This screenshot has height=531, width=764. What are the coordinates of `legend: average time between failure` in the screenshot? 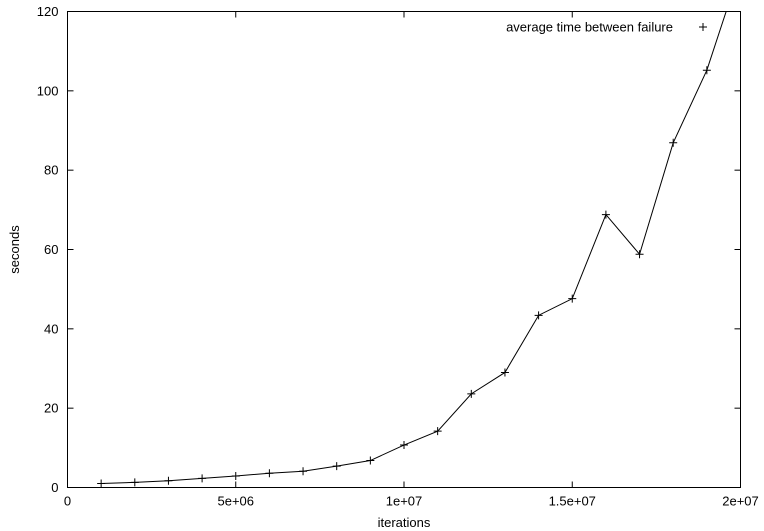 It's located at (606, 27).